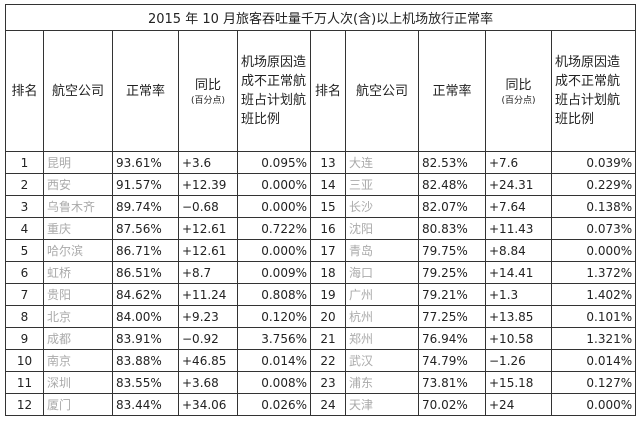 The width and height of the screenshot is (640, 433). I want to click on header-yoy-unit: (百分点), so click(518, 100).